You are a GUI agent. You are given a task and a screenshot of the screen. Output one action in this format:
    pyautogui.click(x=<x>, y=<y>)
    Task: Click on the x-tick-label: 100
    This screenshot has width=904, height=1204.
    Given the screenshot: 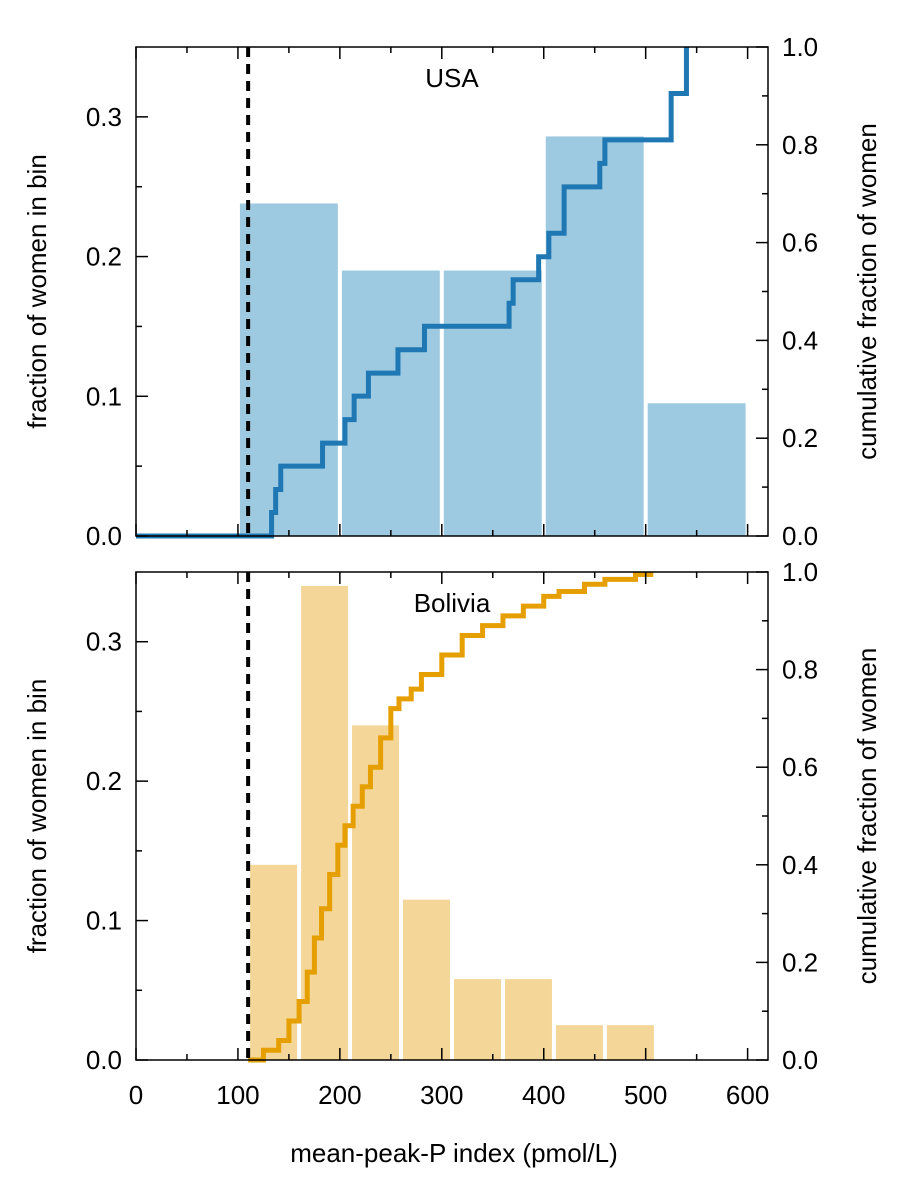 What is the action you would take?
    pyautogui.click(x=237, y=1095)
    